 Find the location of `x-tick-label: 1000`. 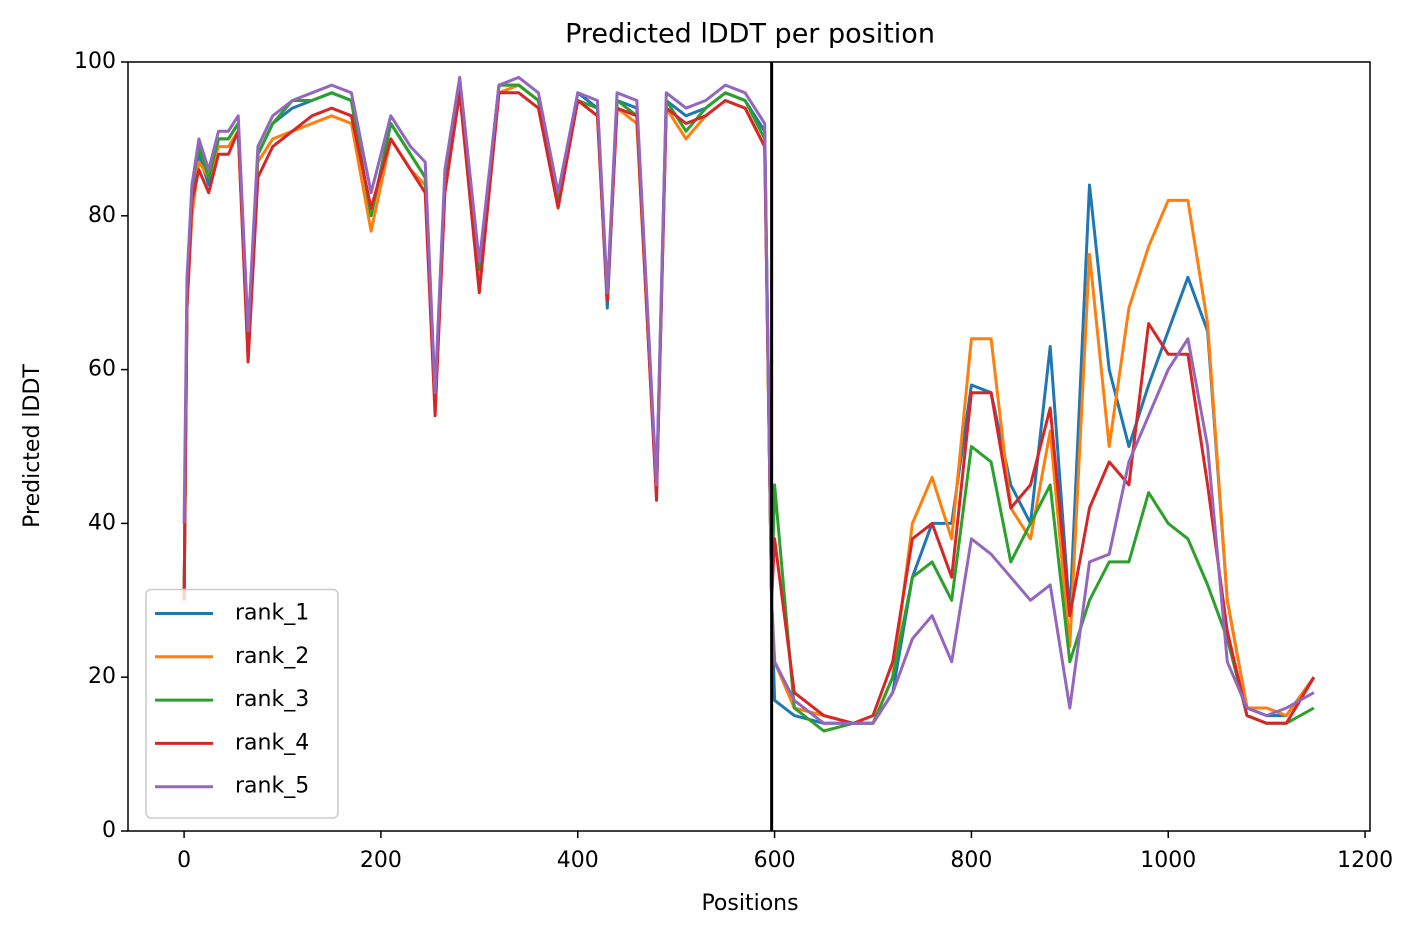

x-tick-label: 1000 is located at coordinates (1168, 860).